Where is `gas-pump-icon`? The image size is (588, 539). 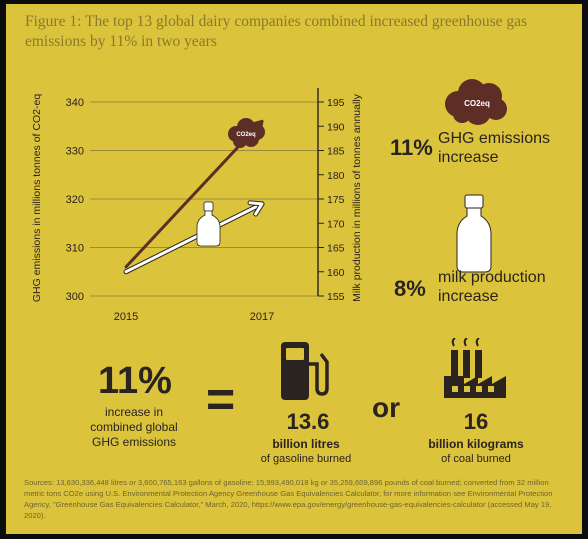 gas-pump-icon is located at coordinates (305, 371).